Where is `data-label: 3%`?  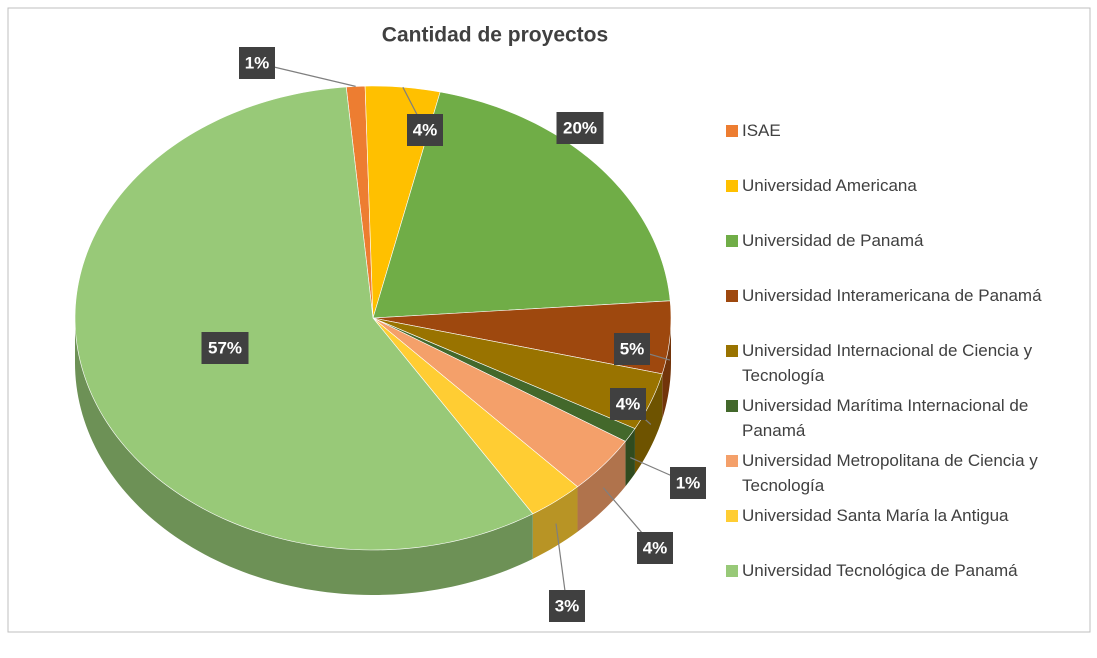 data-label: 3% is located at coordinates (567, 605).